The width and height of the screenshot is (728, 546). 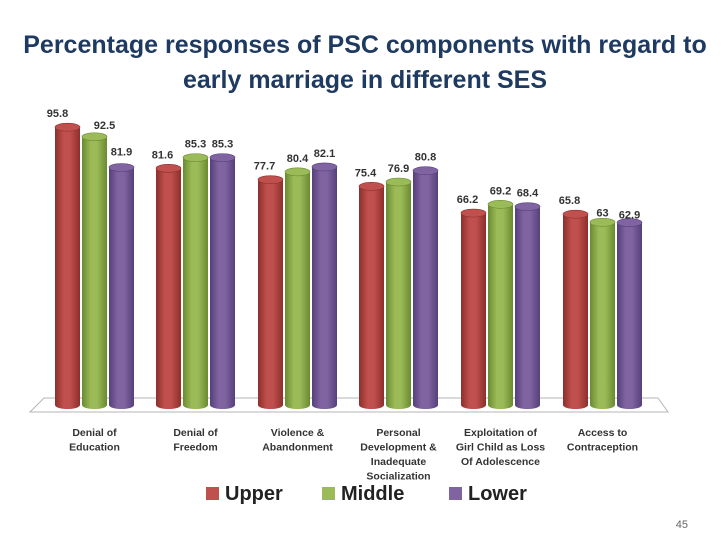 What do you see at coordinates (366, 173) in the screenshot?
I see `value-label-upper-3: 75.4` at bounding box center [366, 173].